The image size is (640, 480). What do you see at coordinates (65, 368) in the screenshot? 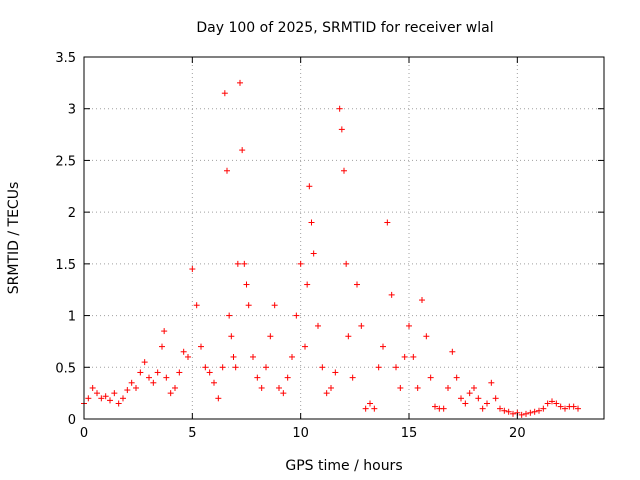
I see `y-tick-label: 0.5` at bounding box center [65, 368].